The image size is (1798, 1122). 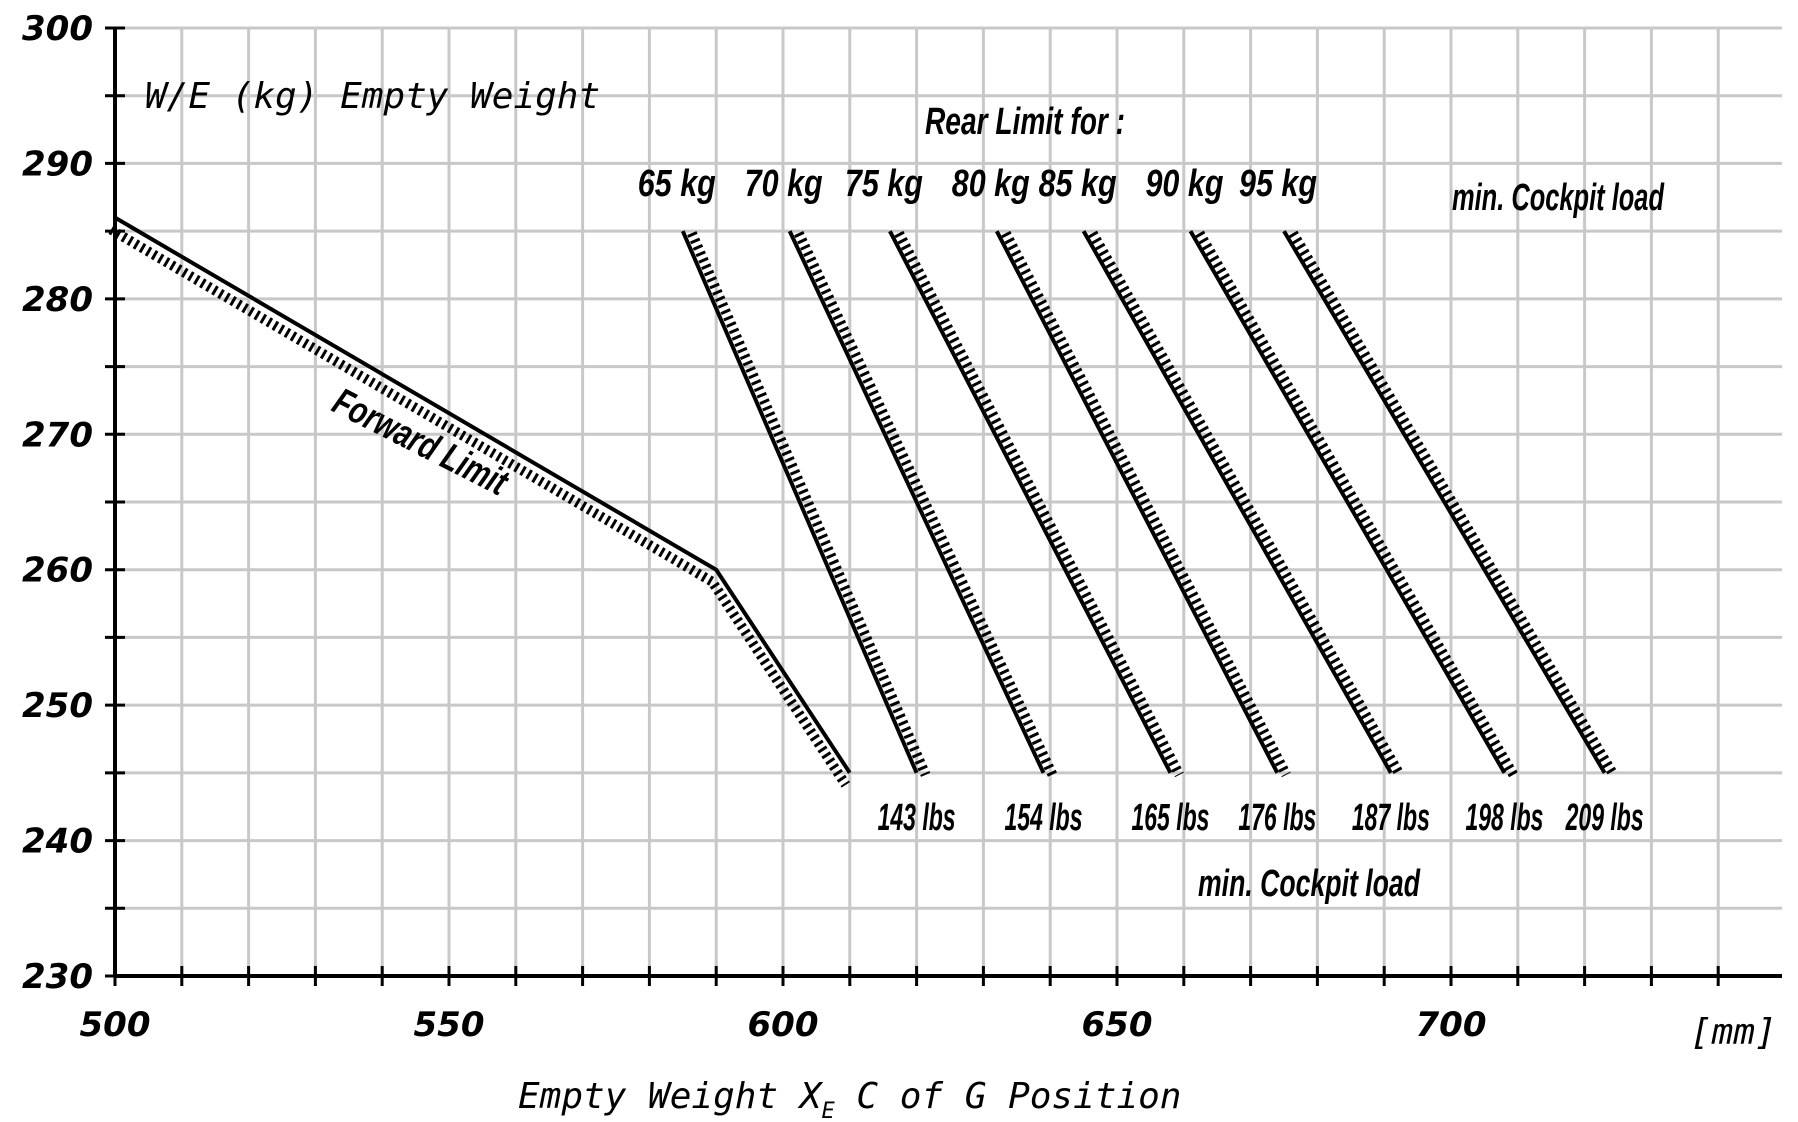 What do you see at coordinates (57, 706) in the screenshot?
I see `y-tick-label: 250` at bounding box center [57, 706].